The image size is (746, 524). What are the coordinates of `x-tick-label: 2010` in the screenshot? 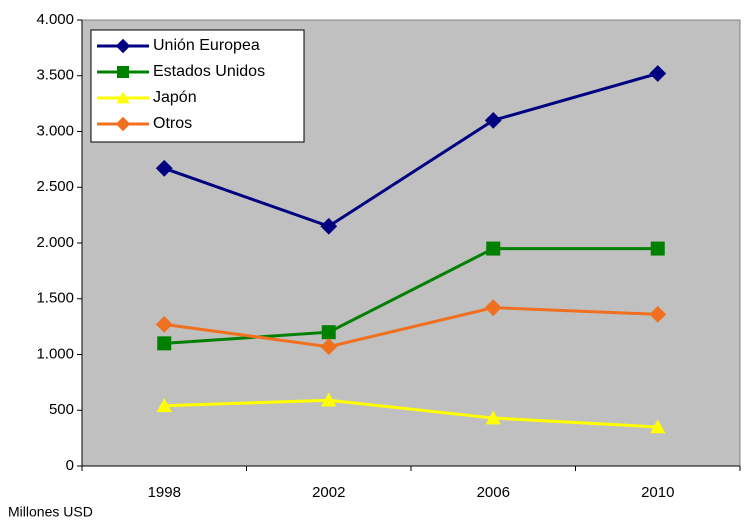 It's located at (657, 492).